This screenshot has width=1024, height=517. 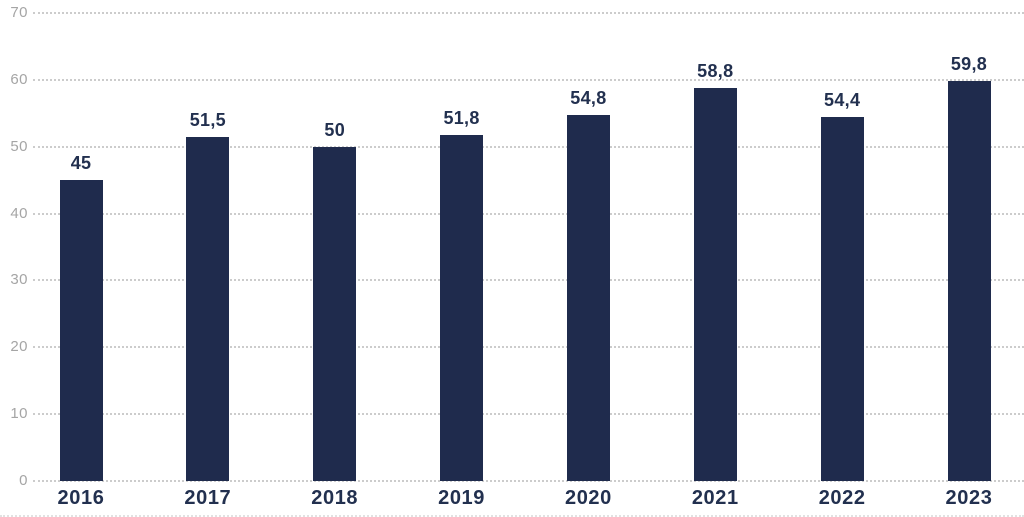 I want to click on bar-2016, so click(x=81, y=330).